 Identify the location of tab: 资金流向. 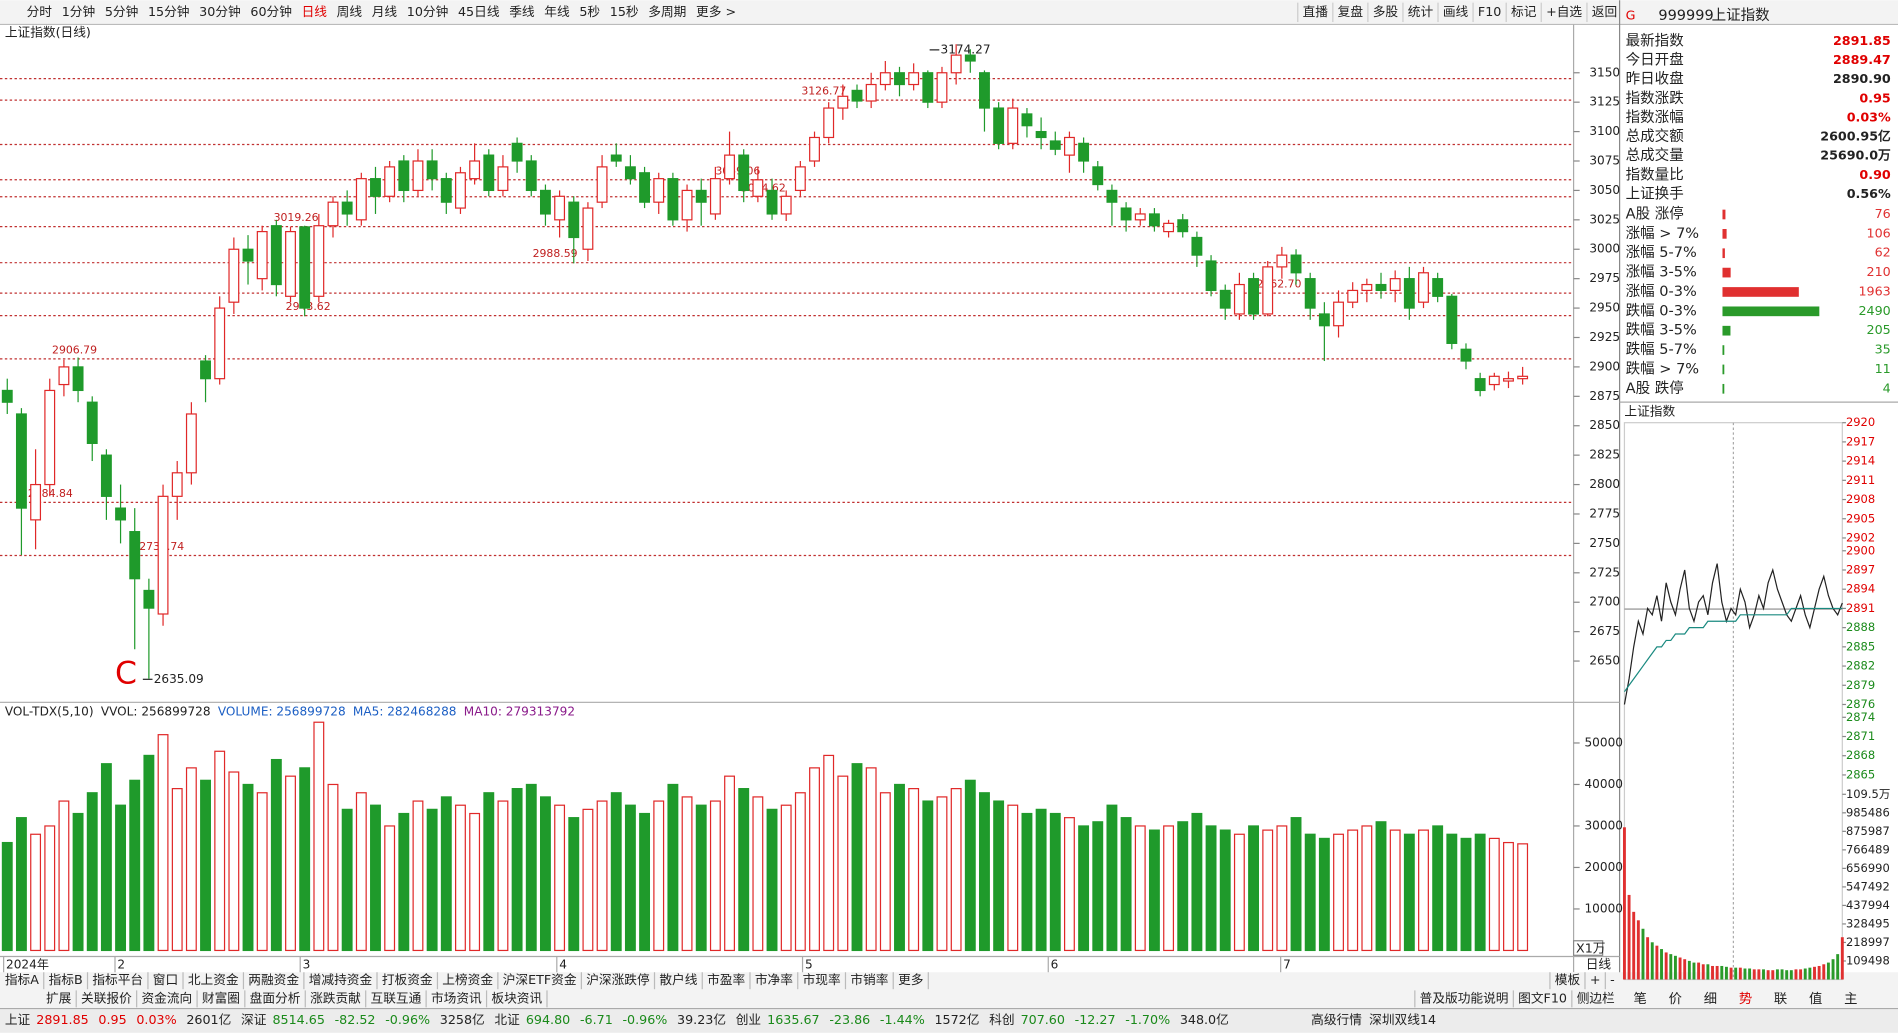
(166, 997).